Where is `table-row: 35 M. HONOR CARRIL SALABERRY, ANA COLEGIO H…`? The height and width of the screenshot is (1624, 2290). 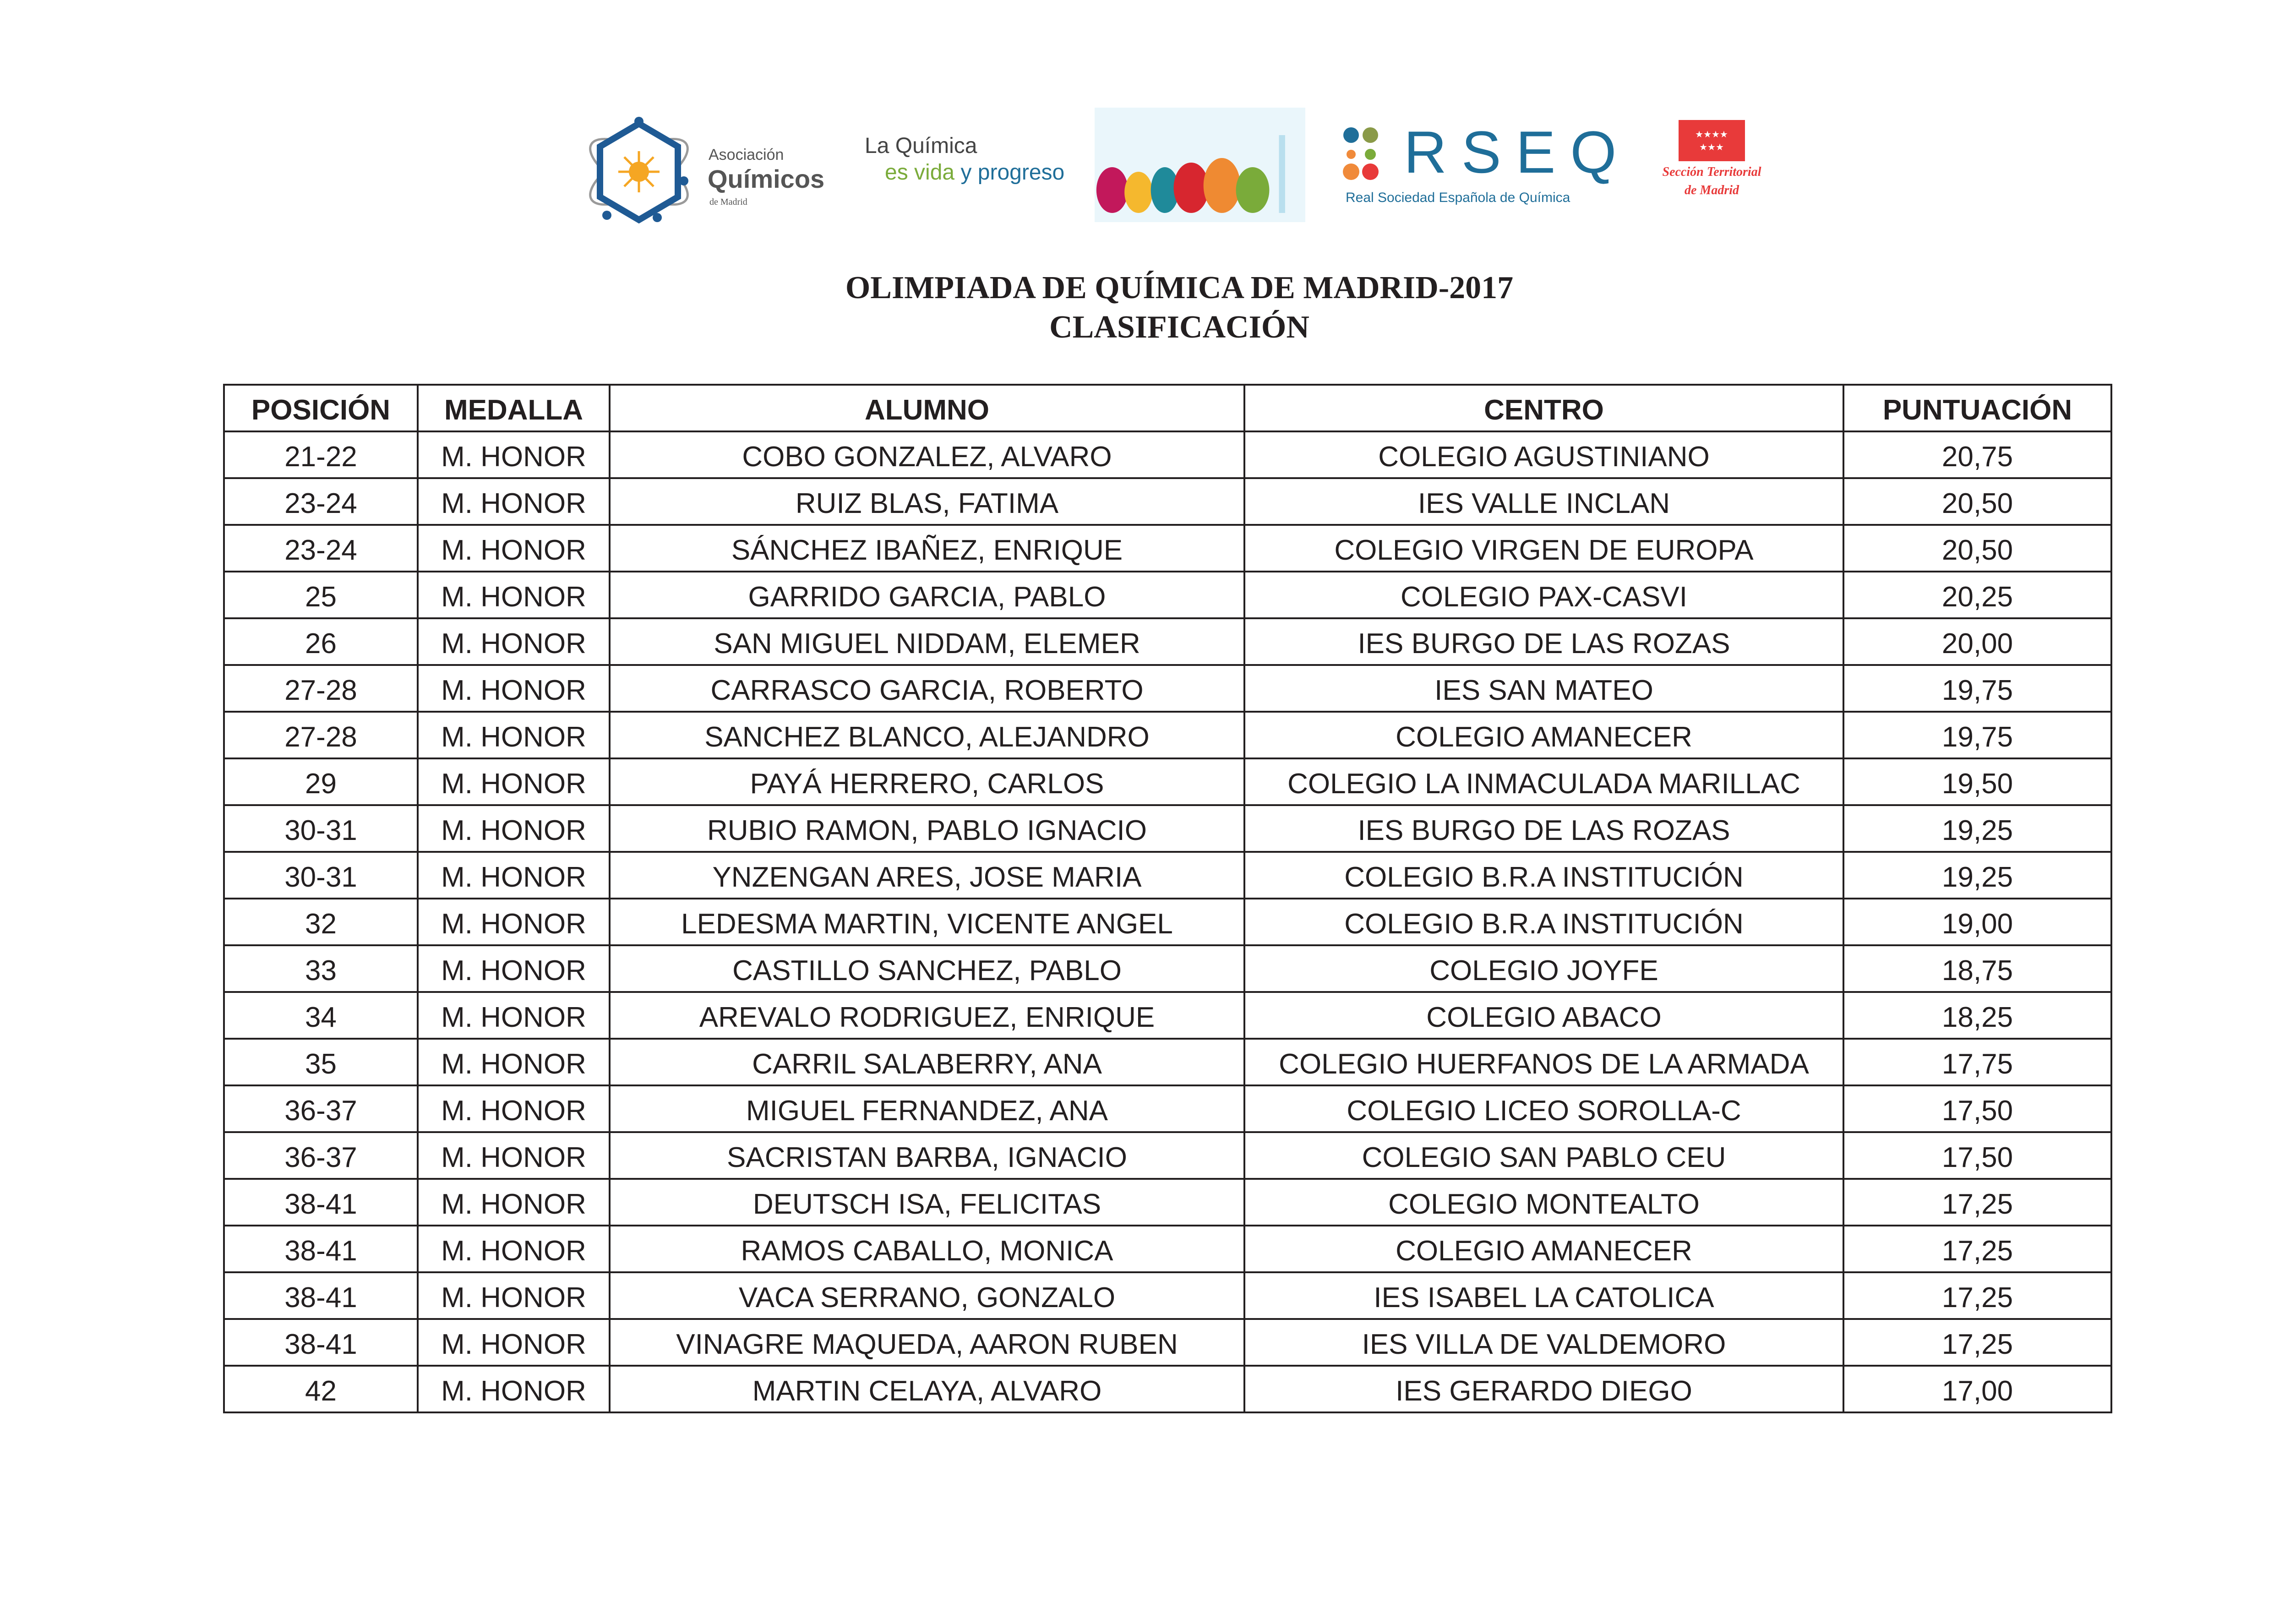 table-row: 35 M. HONOR CARRIL SALABERRY, ANA COLEGIO H… is located at coordinates (1168, 1062).